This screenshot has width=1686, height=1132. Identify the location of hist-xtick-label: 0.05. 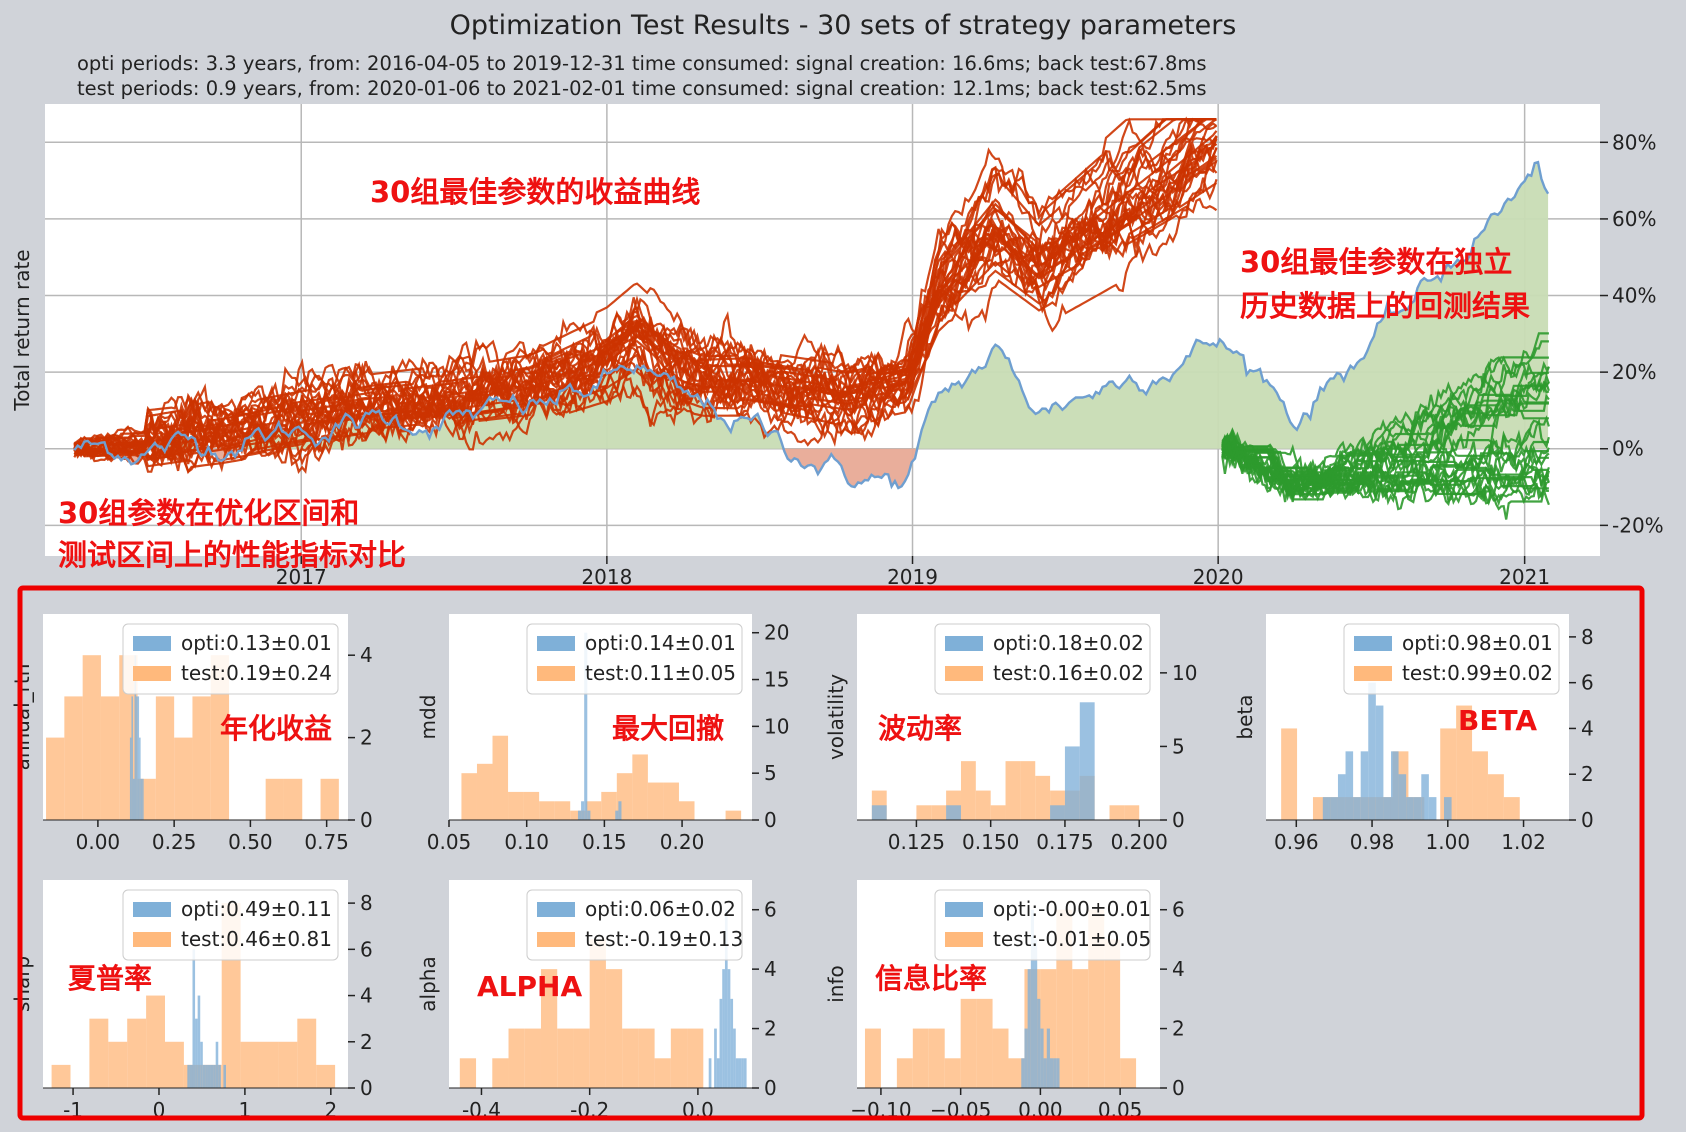
(449, 842).